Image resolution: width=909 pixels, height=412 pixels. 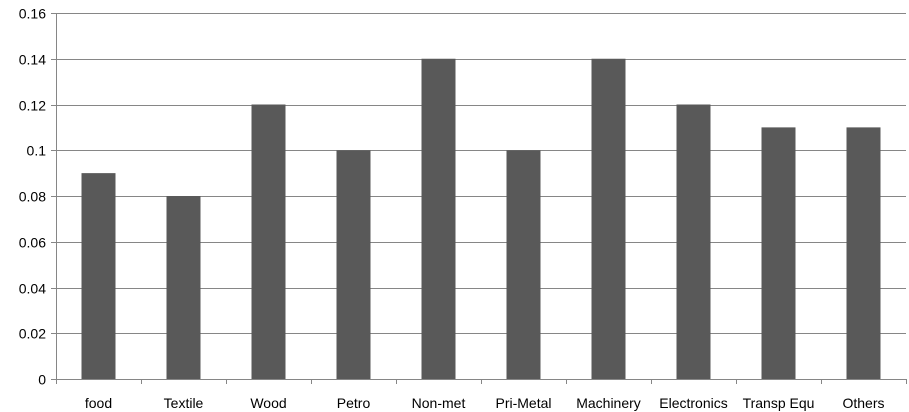 I want to click on x-tick-label: Others, so click(x=863, y=403).